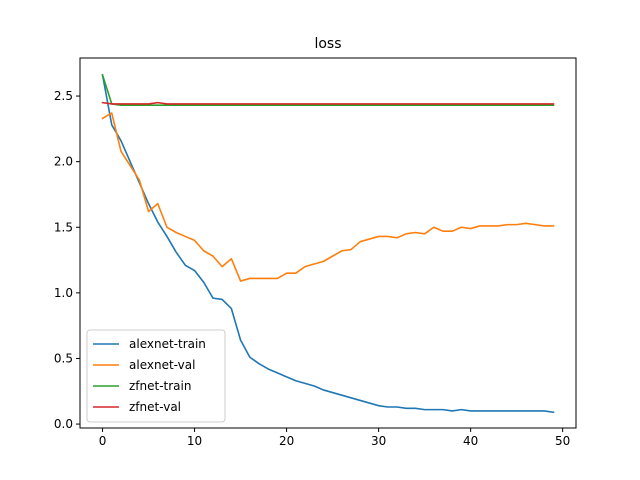 The height and width of the screenshot is (480, 640). I want to click on x-tick-label: 50, so click(562, 441).